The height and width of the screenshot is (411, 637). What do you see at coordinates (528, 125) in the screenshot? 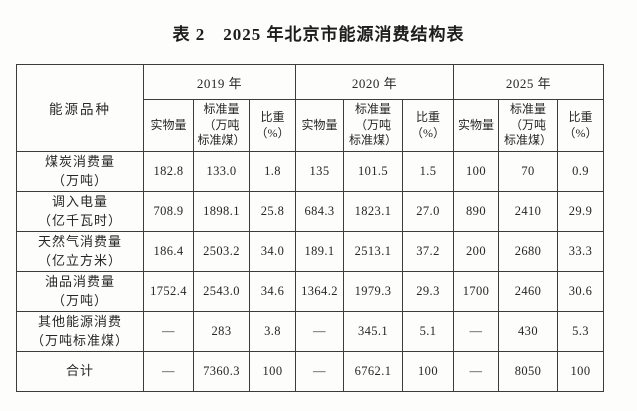
I see `subheader-2025-standard: 标准量 （万吨 标准煤）` at bounding box center [528, 125].